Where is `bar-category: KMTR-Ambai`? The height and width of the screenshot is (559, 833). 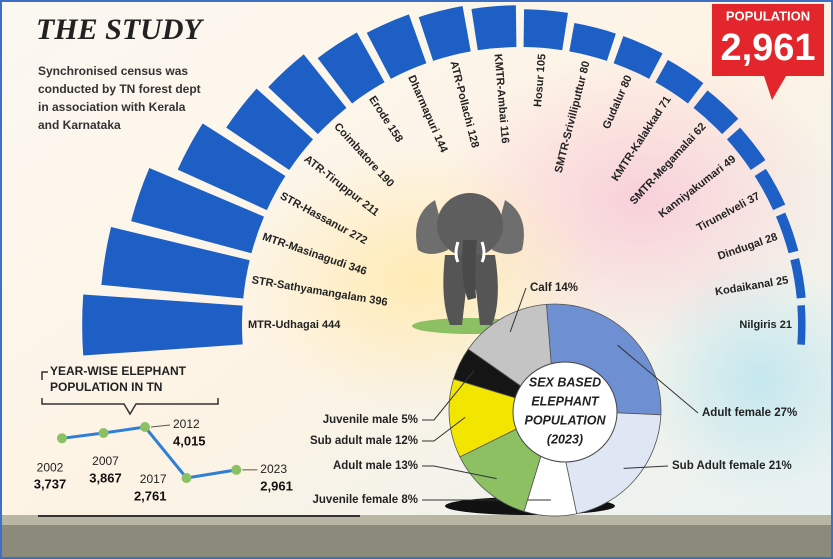 bar-category: KMTR-Ambai is located at coordinates (501, 88).